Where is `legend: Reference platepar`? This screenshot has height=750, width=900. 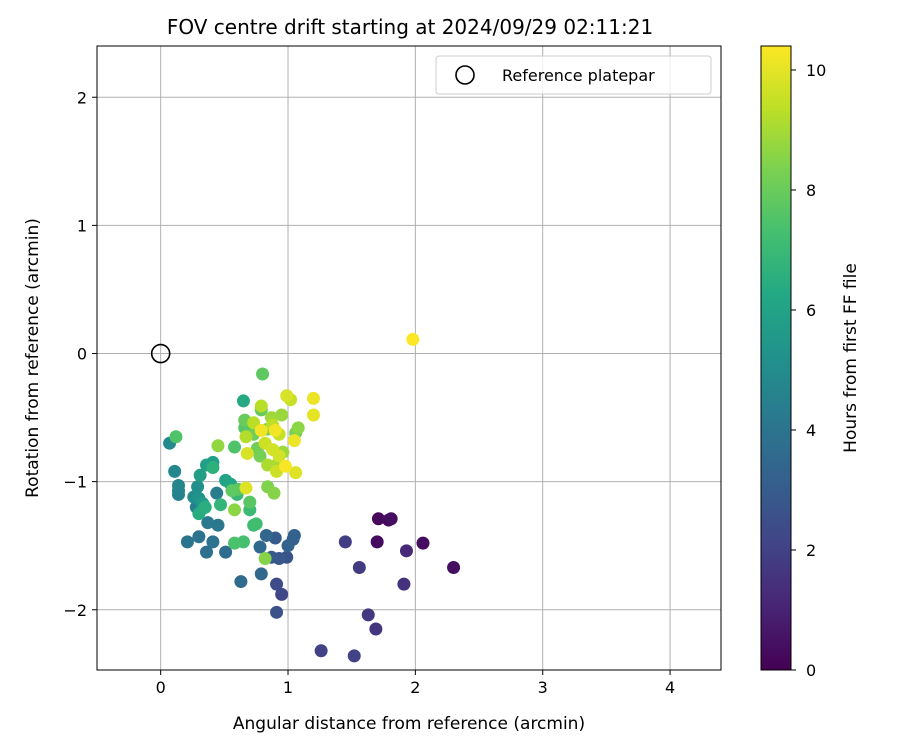
legend: Reference platepar is located at coordinates (573, 75).